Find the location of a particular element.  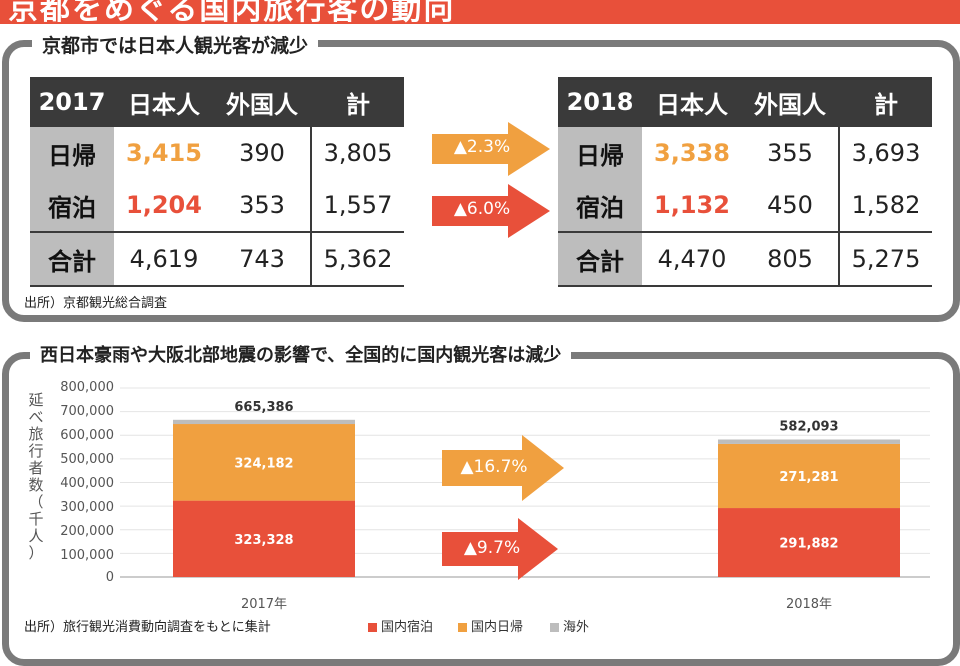

y-tick-label: 400,000 is located at coordinates (87, 483).